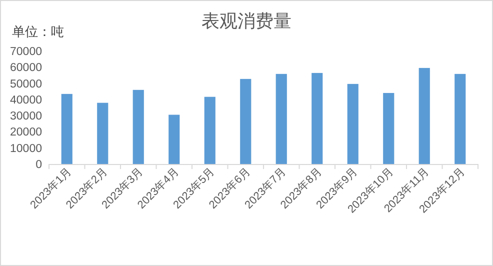 The width and height of the screenshot is (493, 266). I want to click on y-axis-title: 单位：吨, so click(38, 31).